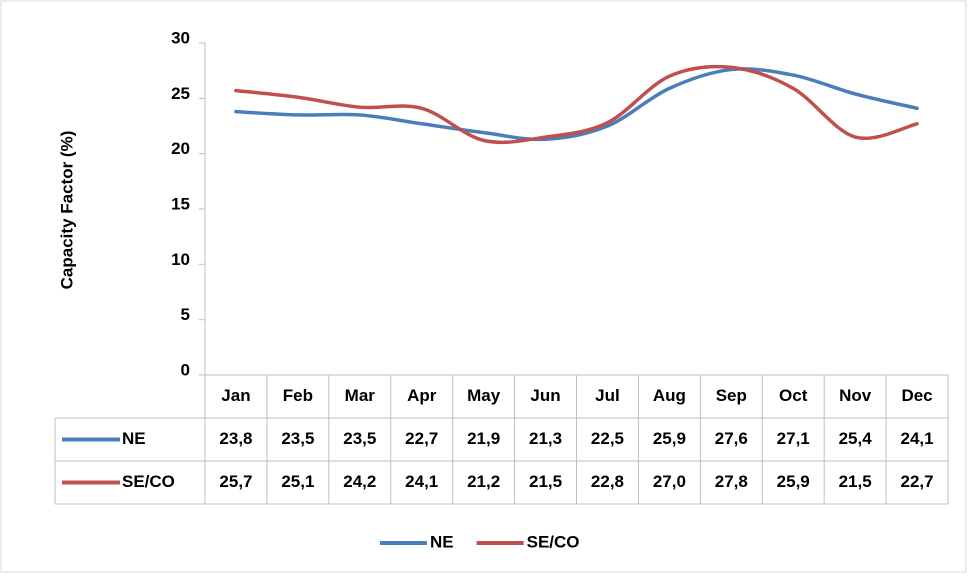 Image resolution: width=968 pixels, height=579 pixels. What do you see at coordinates (180, 259) in the screenshot?
I see `y-tick-label: 10` at bounding box center [180, 259].